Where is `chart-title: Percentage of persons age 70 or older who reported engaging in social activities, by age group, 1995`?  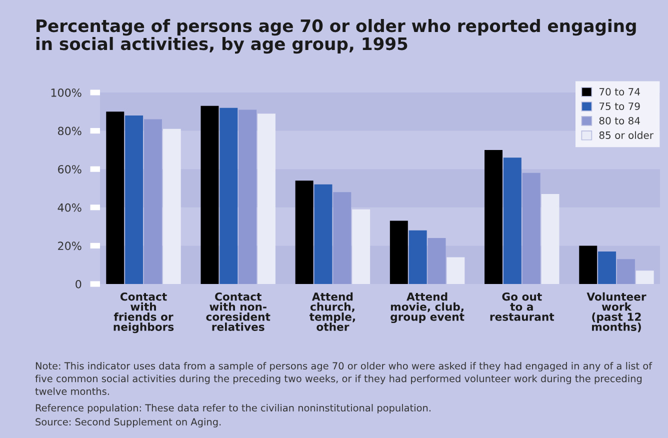 chart-title: Percentage of persons age 70 or older who reported engaging in social activities, by age group, 1995 is located at coordinates (336, 36).